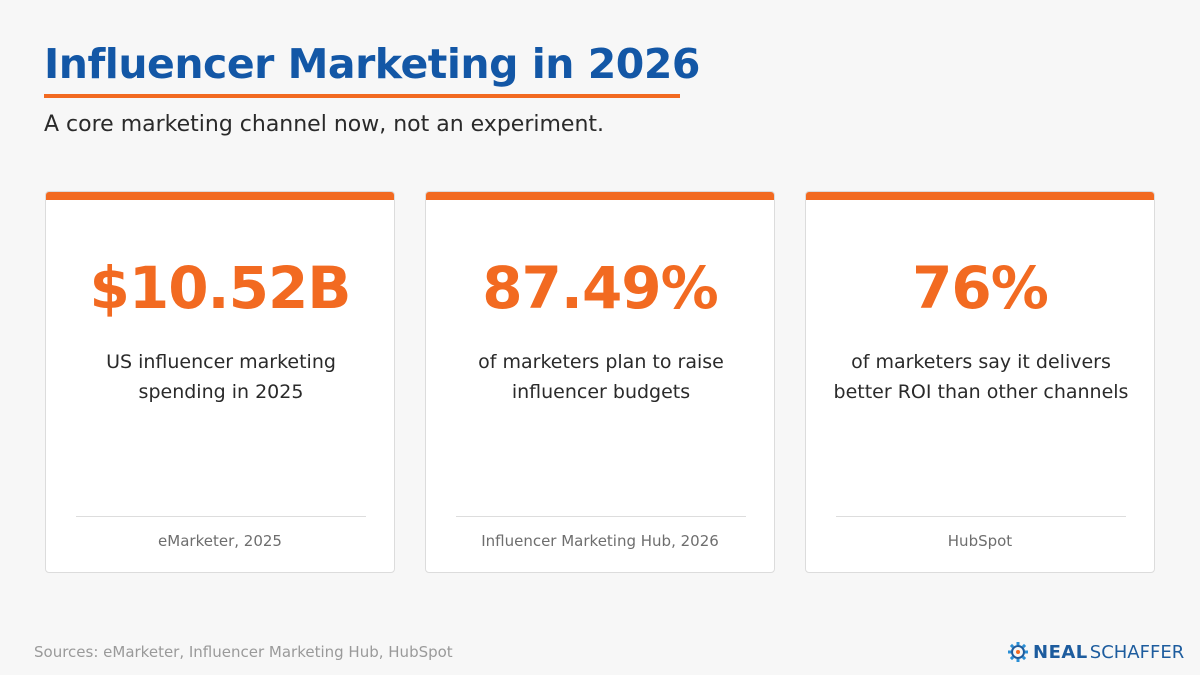  Describe the element at coordinates (1137, 652) in the screenshot. I see `logo-text-schaffer: SCHAFFER` at that location.